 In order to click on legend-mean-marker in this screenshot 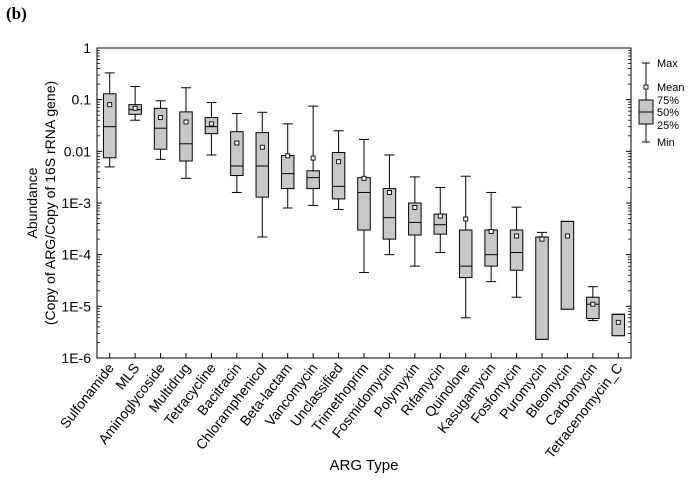, I will do `click(646, 87)`.